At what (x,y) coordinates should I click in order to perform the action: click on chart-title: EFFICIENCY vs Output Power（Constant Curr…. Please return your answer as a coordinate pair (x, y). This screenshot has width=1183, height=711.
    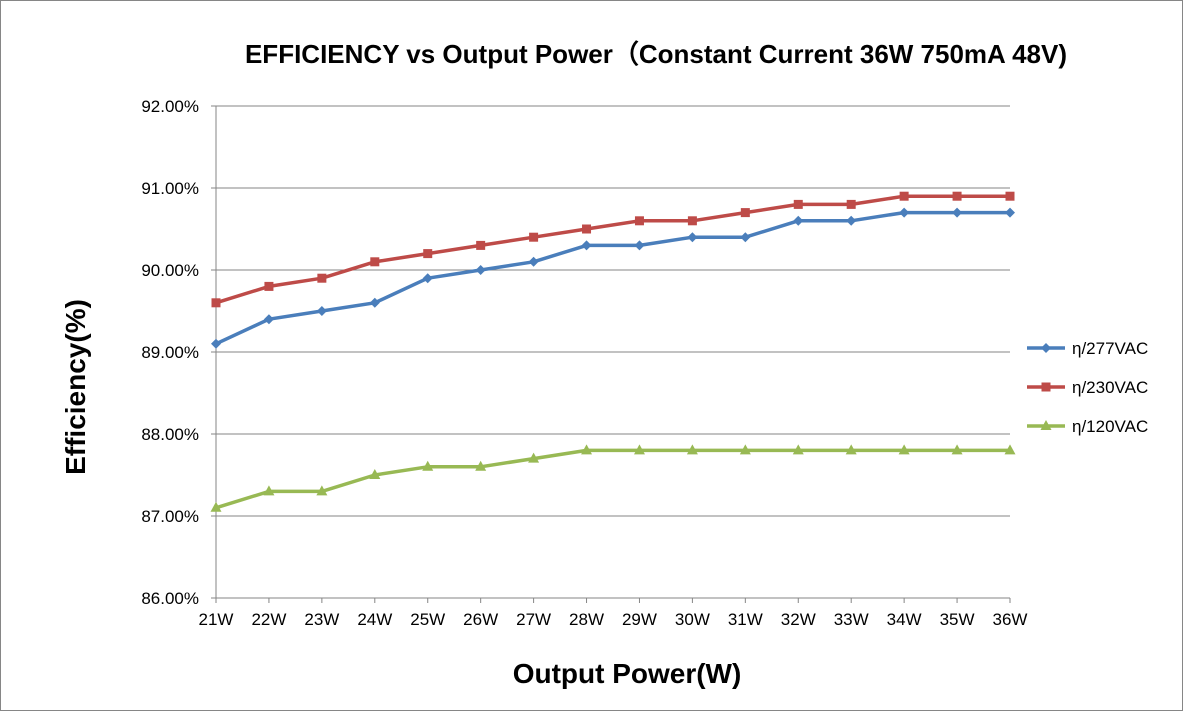
    Looking at the image, I should click on (656, 54).